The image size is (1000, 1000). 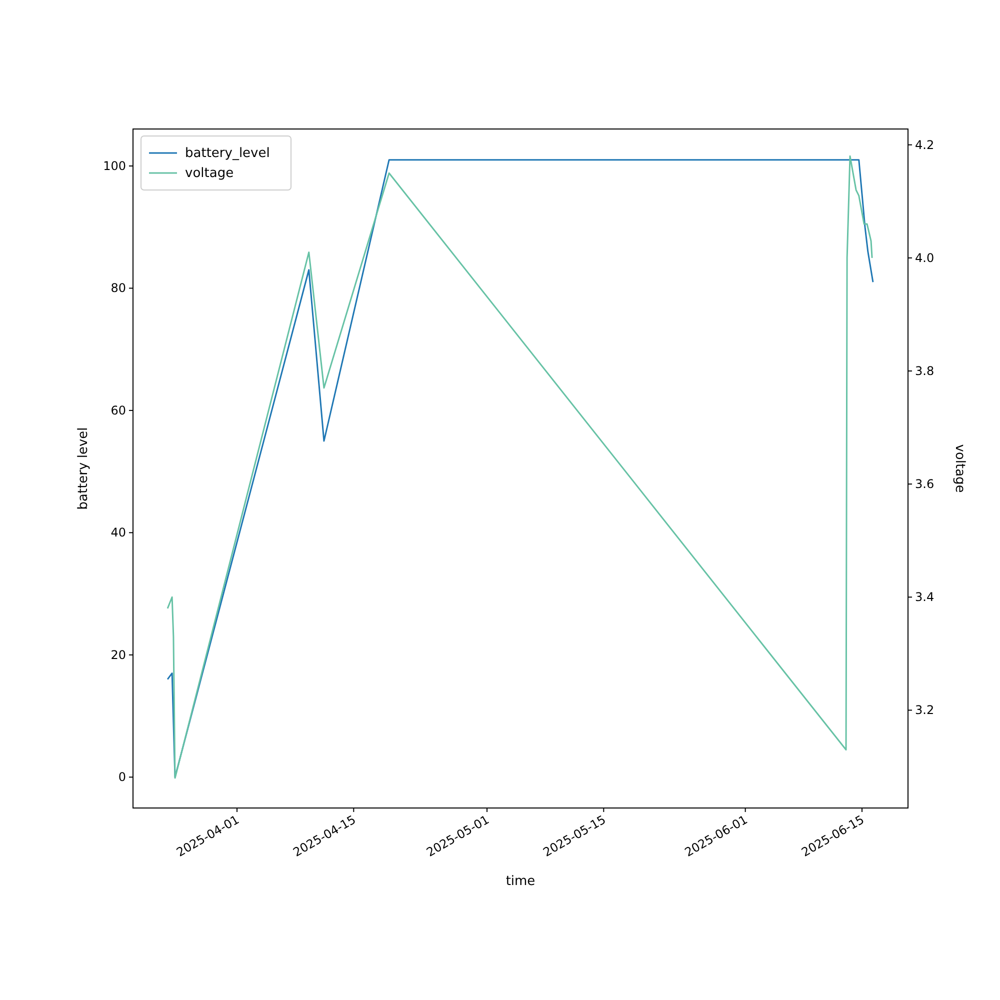 What do you see at coordinates (118, 410) in the screenshot?
I see `y-tick-label: 60` at bounding box center [118, 410].